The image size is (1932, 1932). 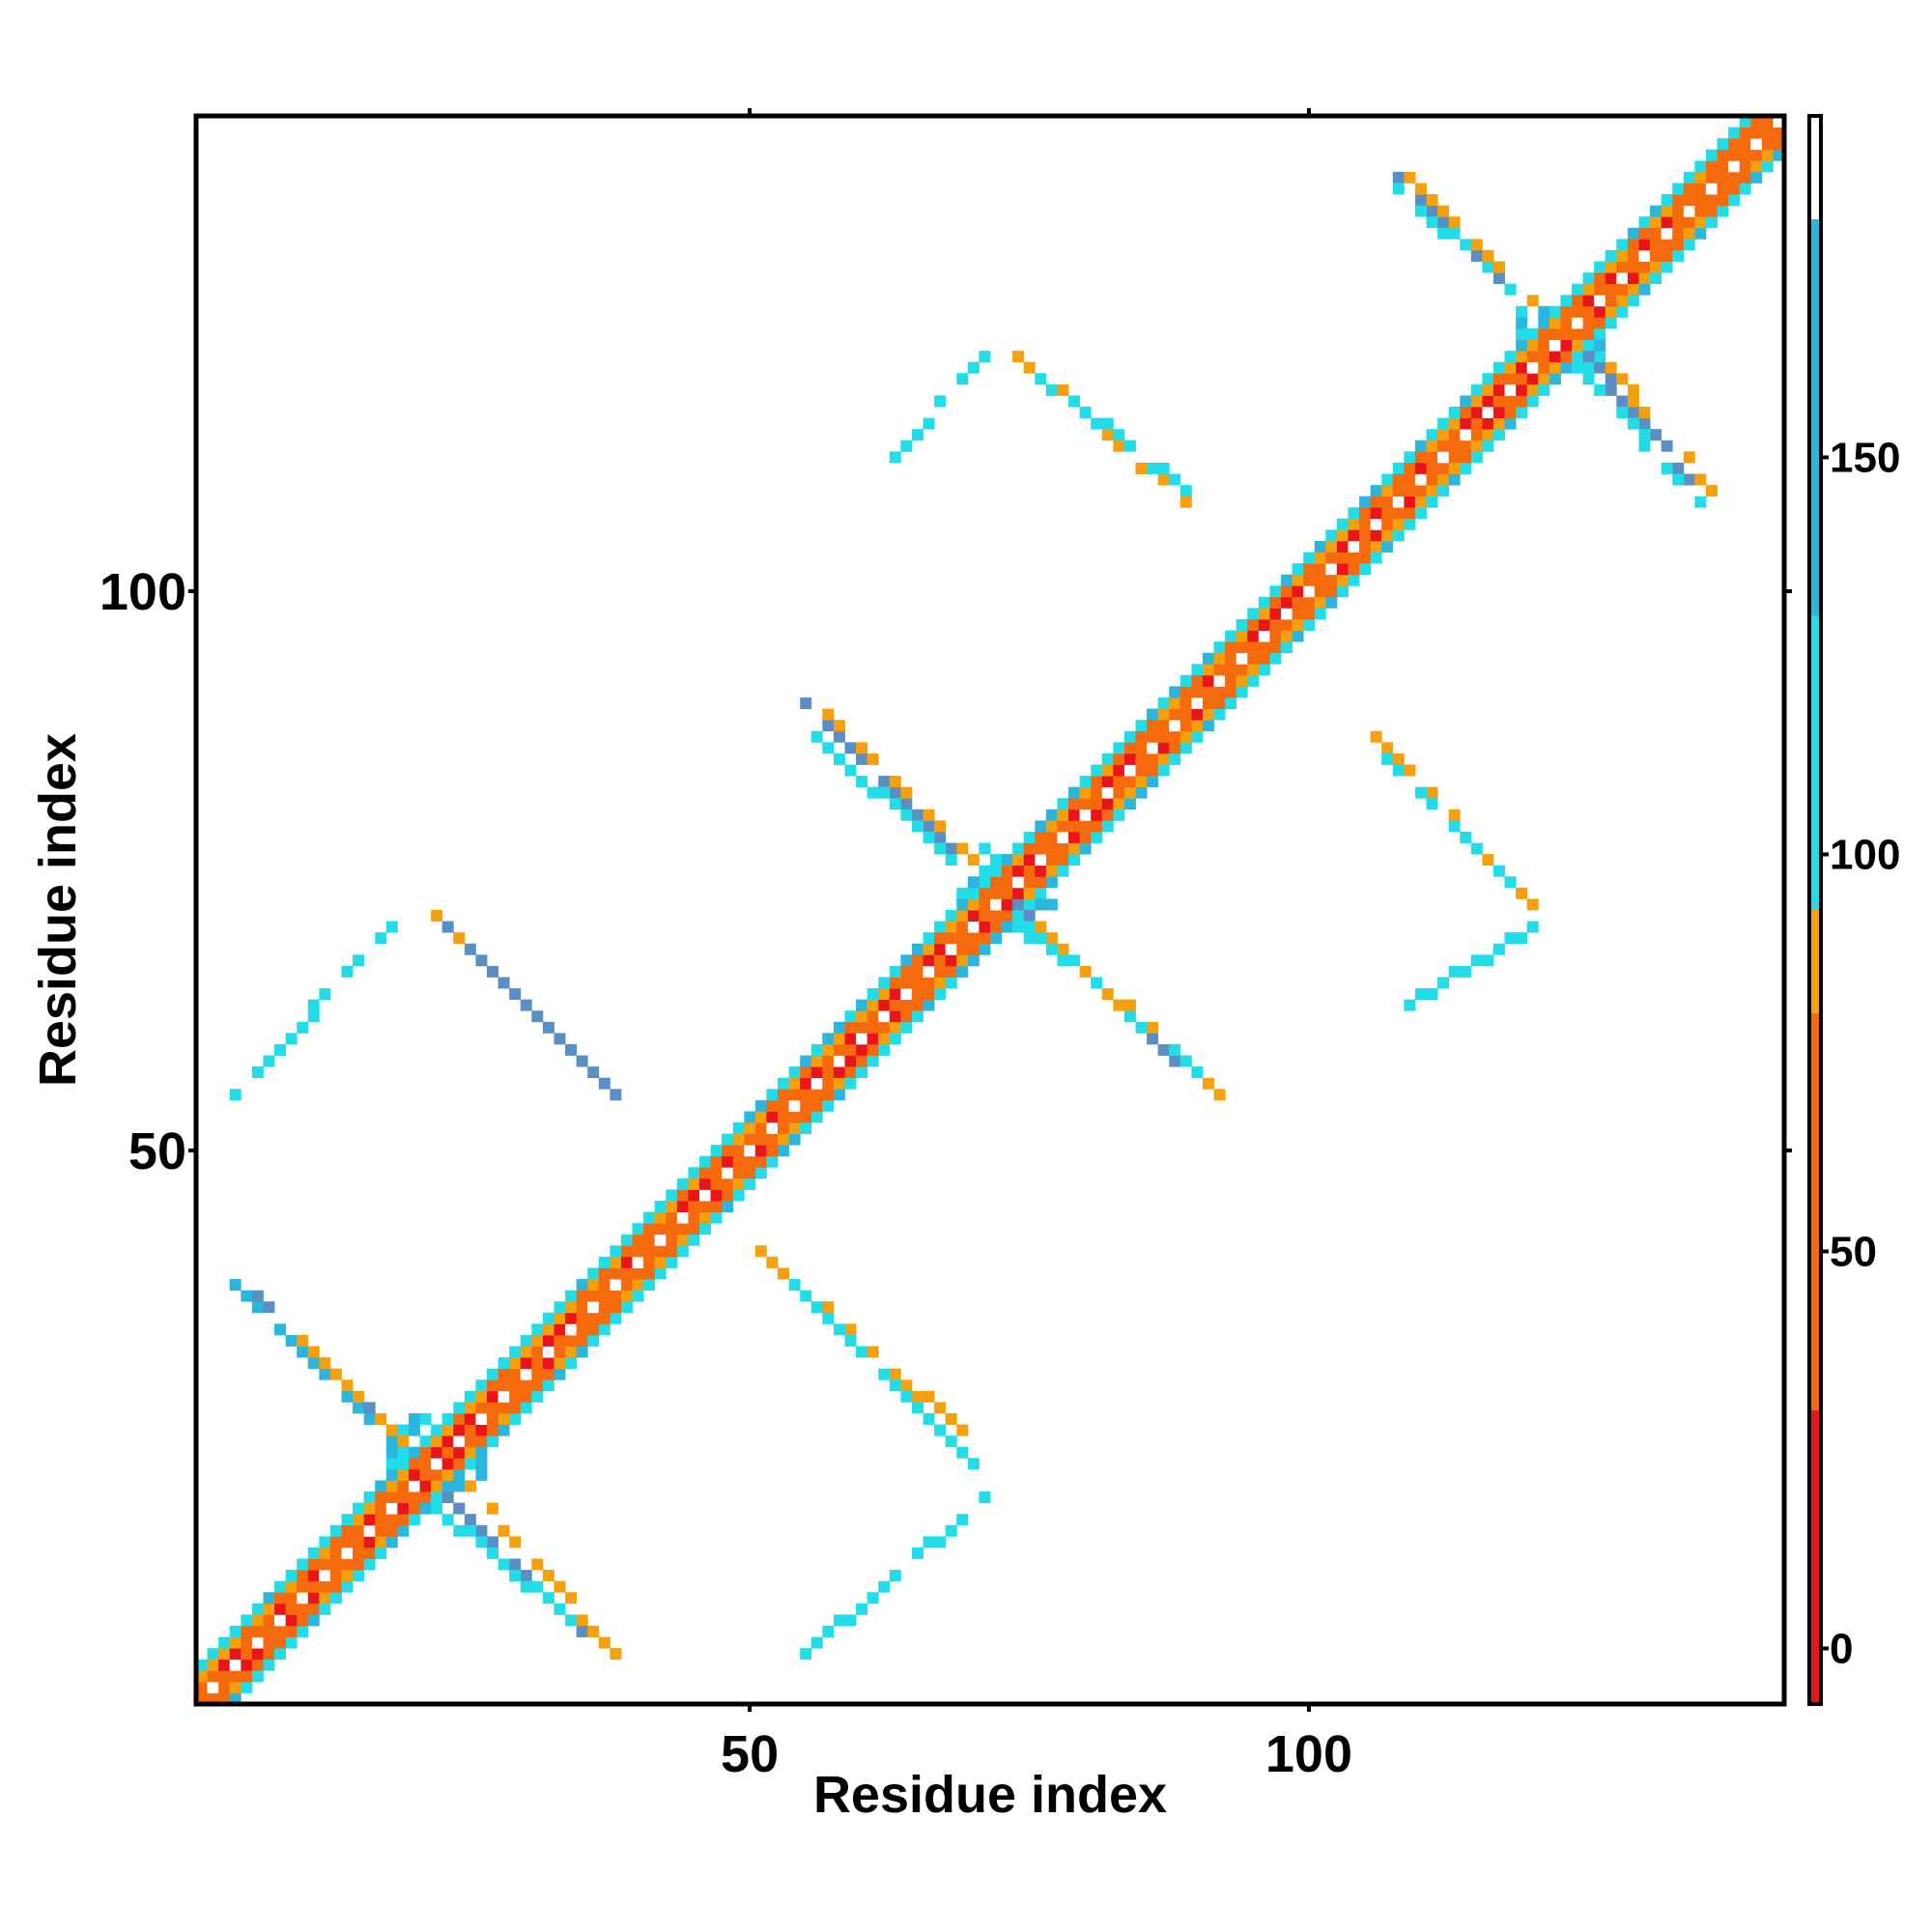 What do you see at coordinates (1841, 1648) in the screenshot?
I see `colorbar-tick-label: 0` at bounding box center [1841, 1648].